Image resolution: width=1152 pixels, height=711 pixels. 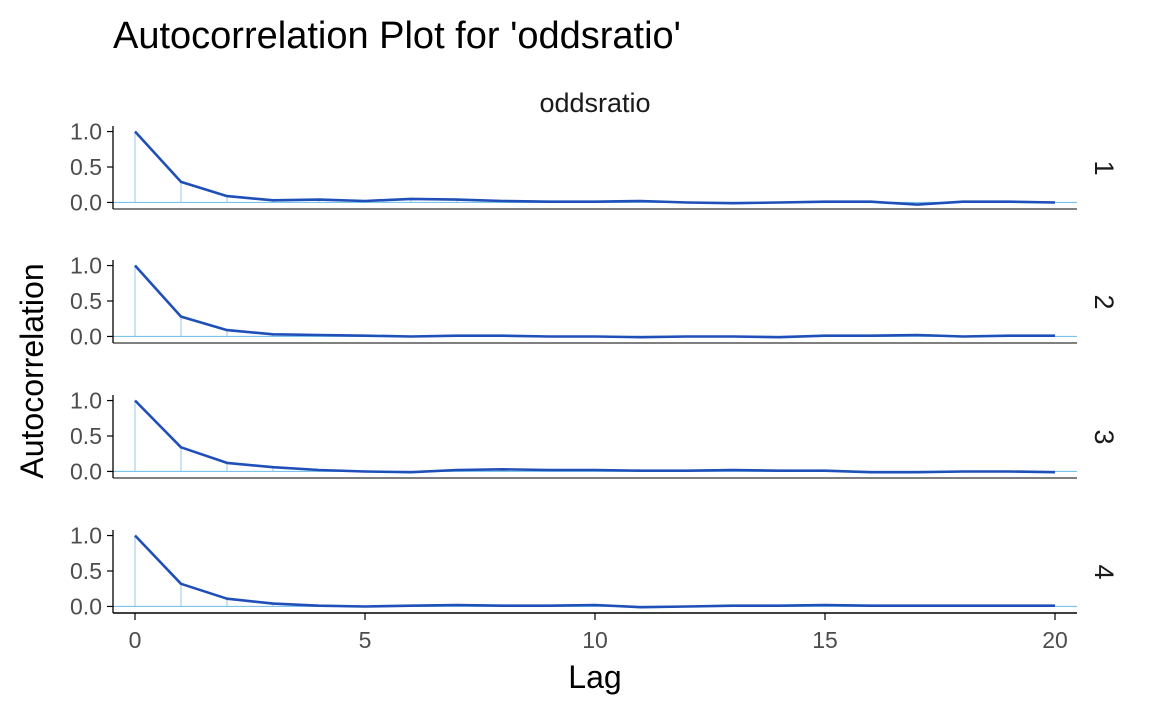 What do you see at coordinates (1104, 436) in the screenshot?
I see `facet-strip-label-chain-3: 3` at bounding box center [1104, 436].